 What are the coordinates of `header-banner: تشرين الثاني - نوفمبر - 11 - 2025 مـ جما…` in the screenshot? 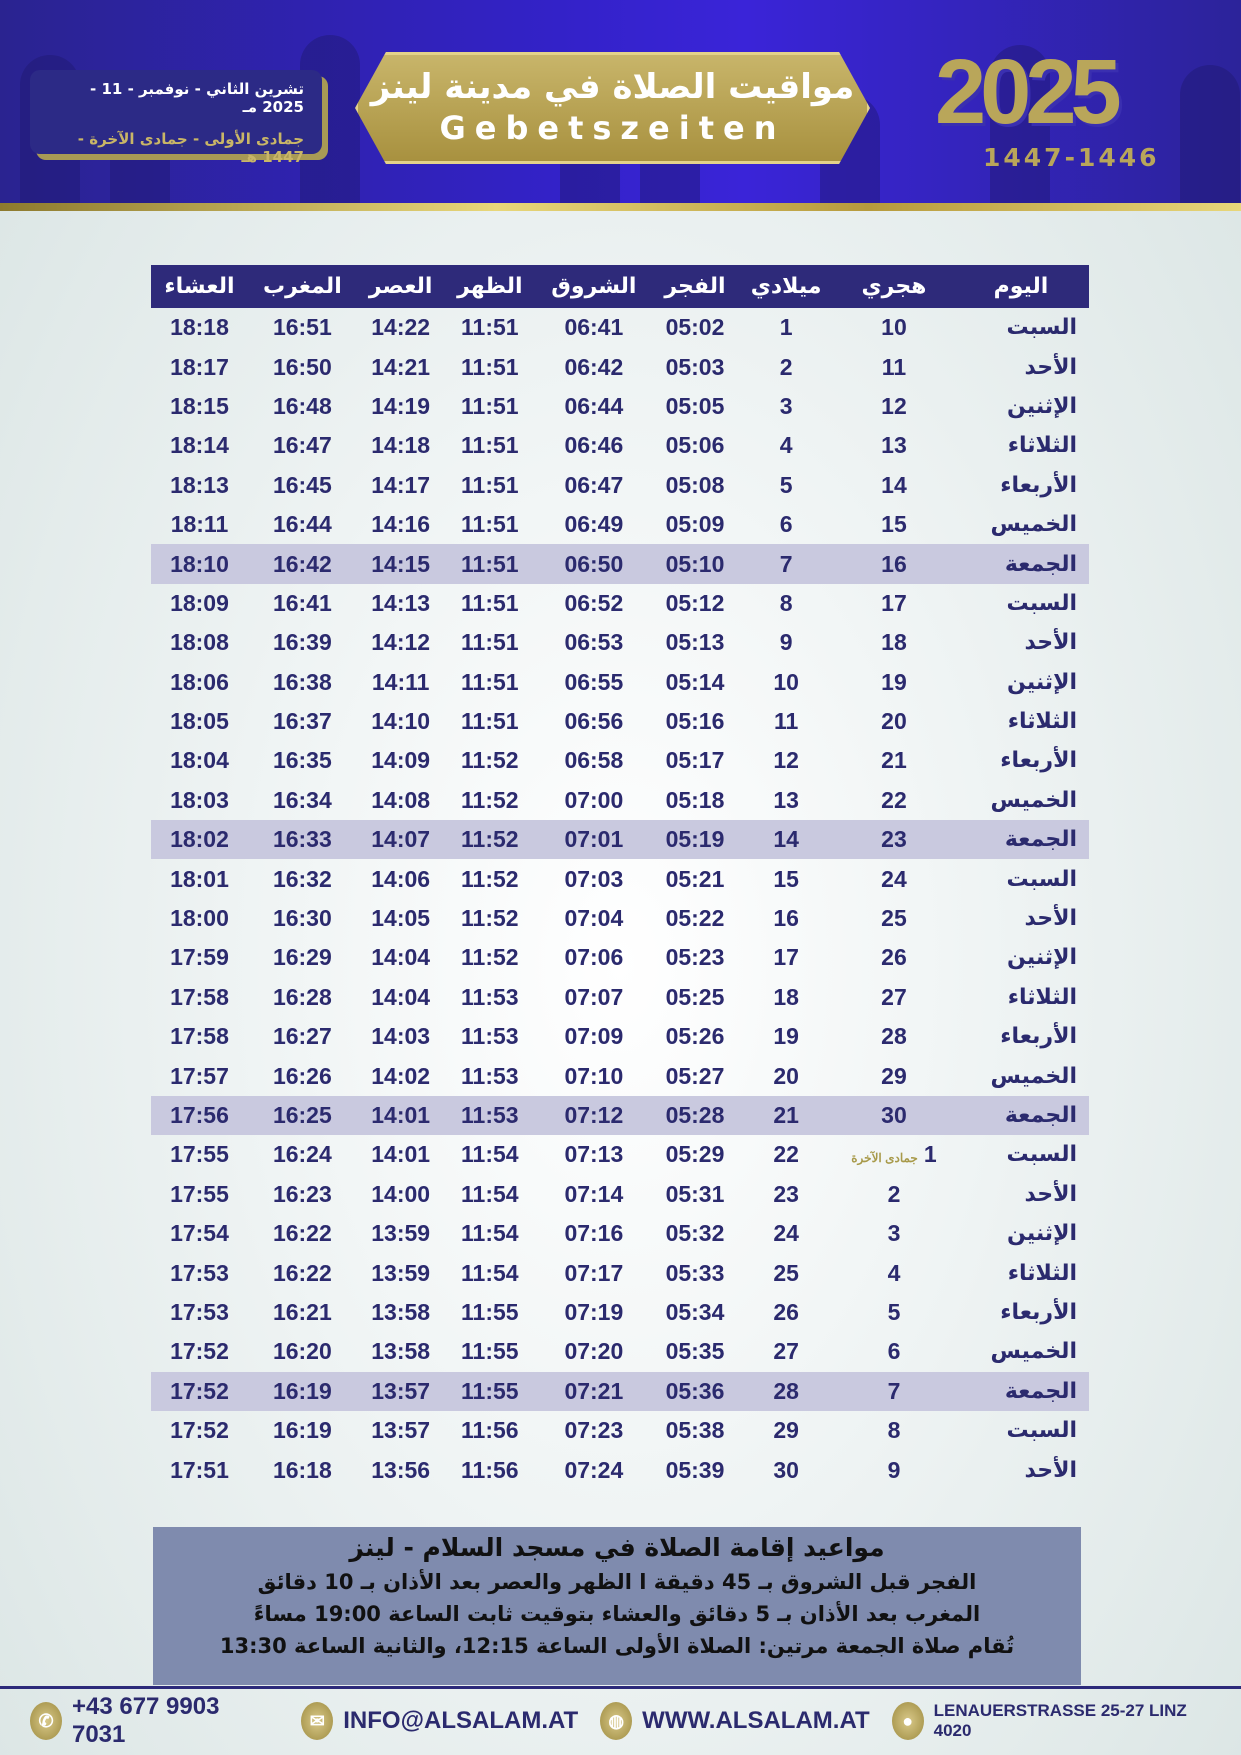 It's located at (620, 102).